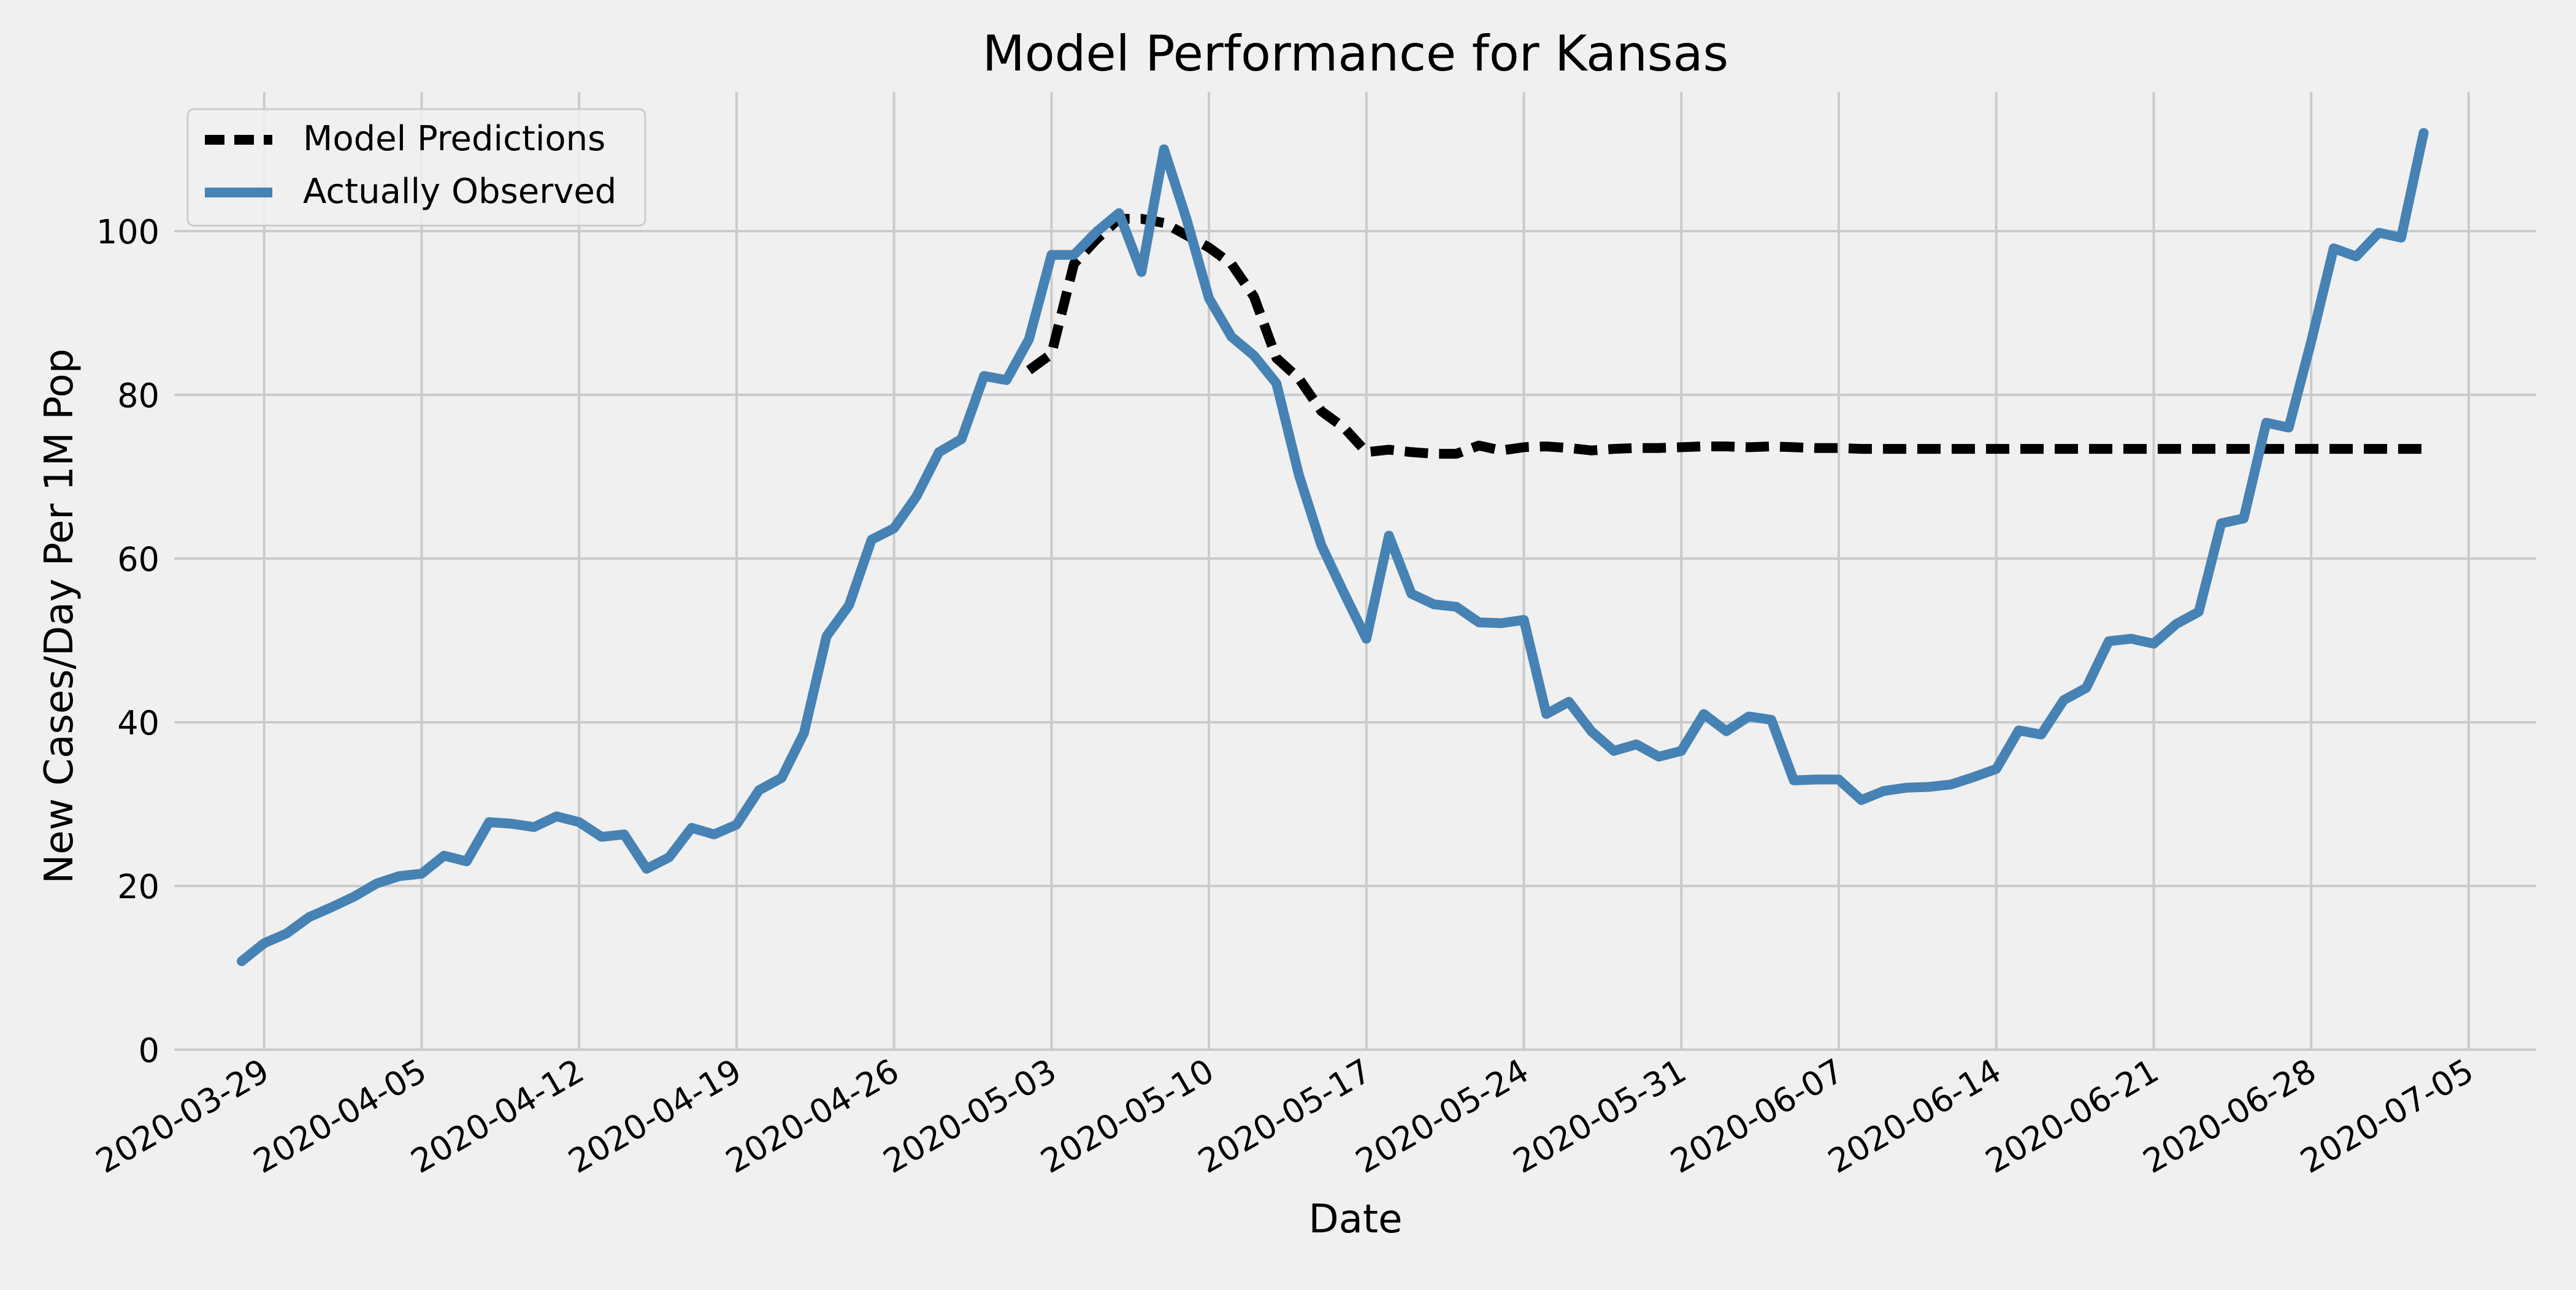 This screenshot has height=1290, width=2576. What do you see at coordinates (138, 887) in the screenshot?
I see `y-tick-label: 20` at bounding box center [138, 887].